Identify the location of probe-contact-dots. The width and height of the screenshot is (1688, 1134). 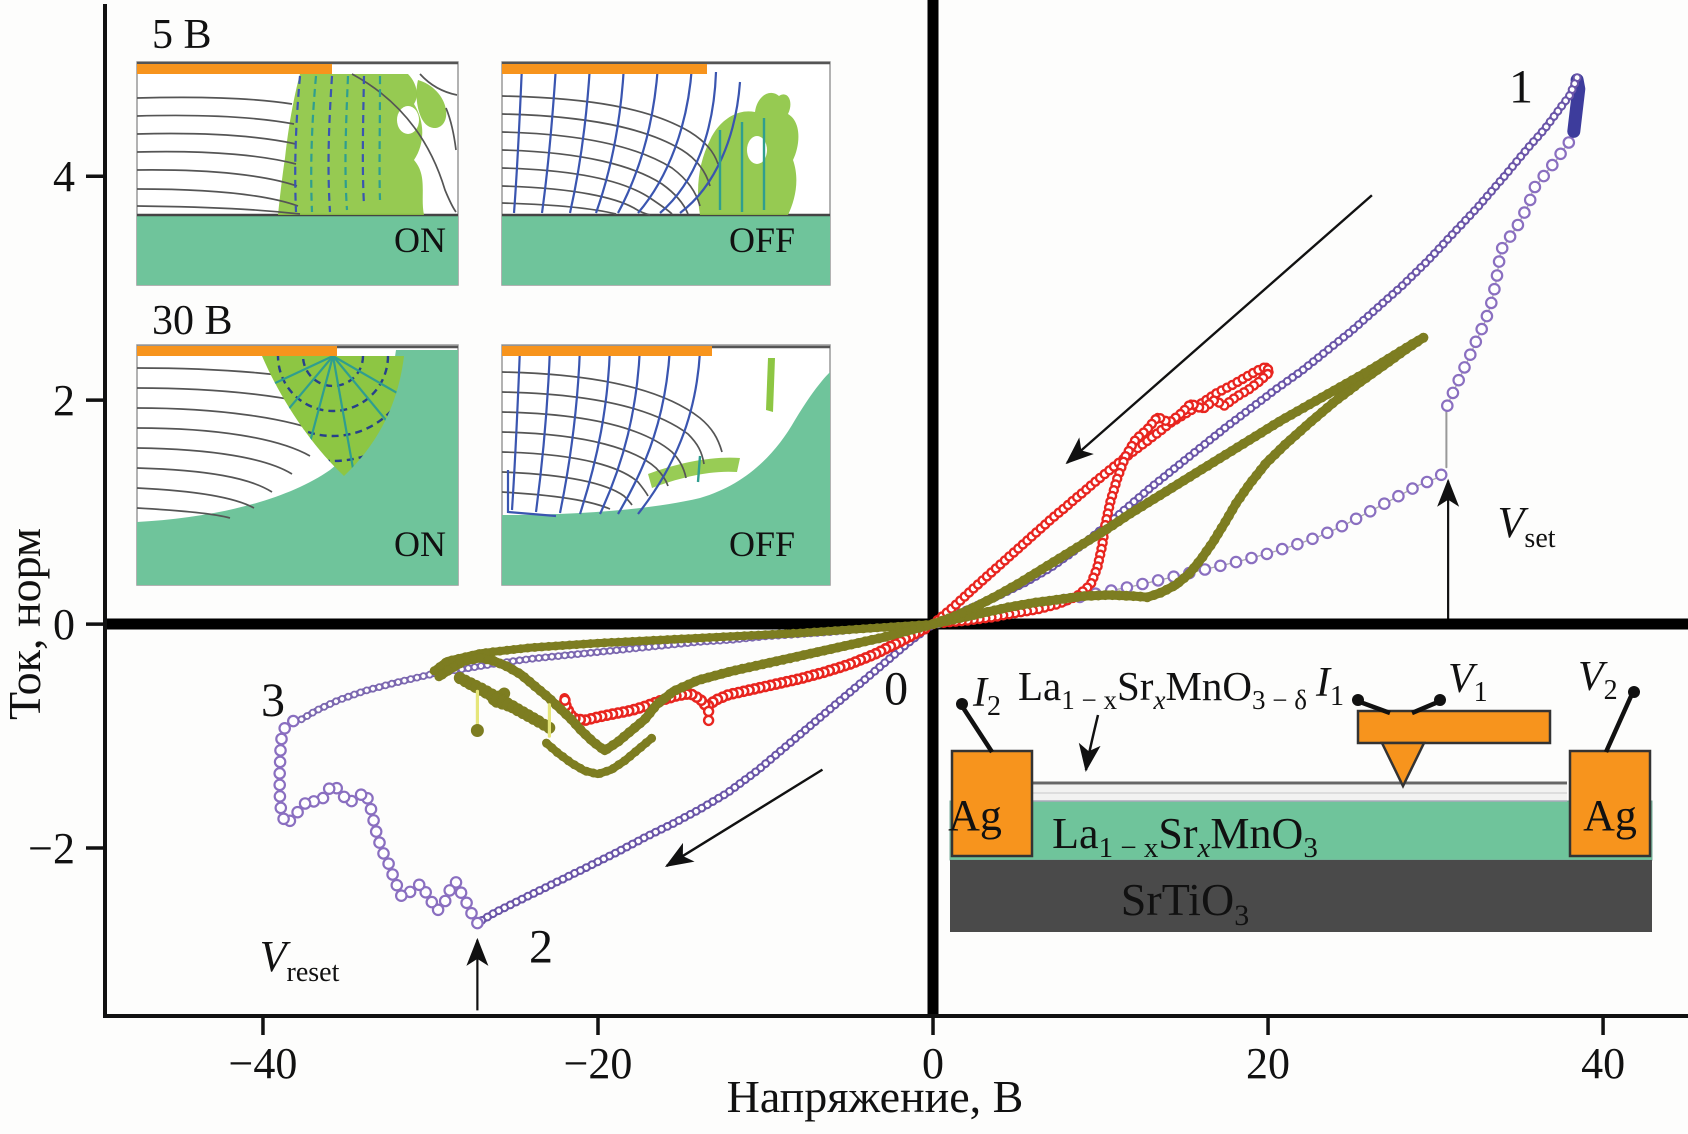
(1298, 698).